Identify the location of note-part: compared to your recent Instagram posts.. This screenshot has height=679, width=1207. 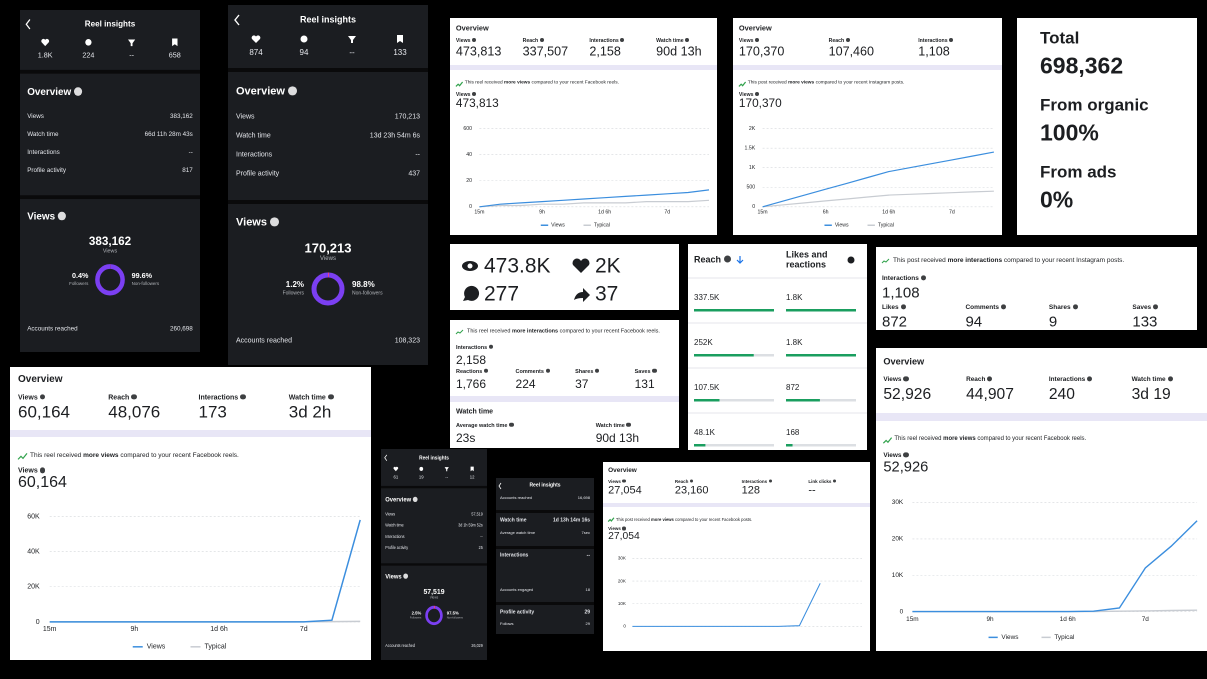
(860, 83).